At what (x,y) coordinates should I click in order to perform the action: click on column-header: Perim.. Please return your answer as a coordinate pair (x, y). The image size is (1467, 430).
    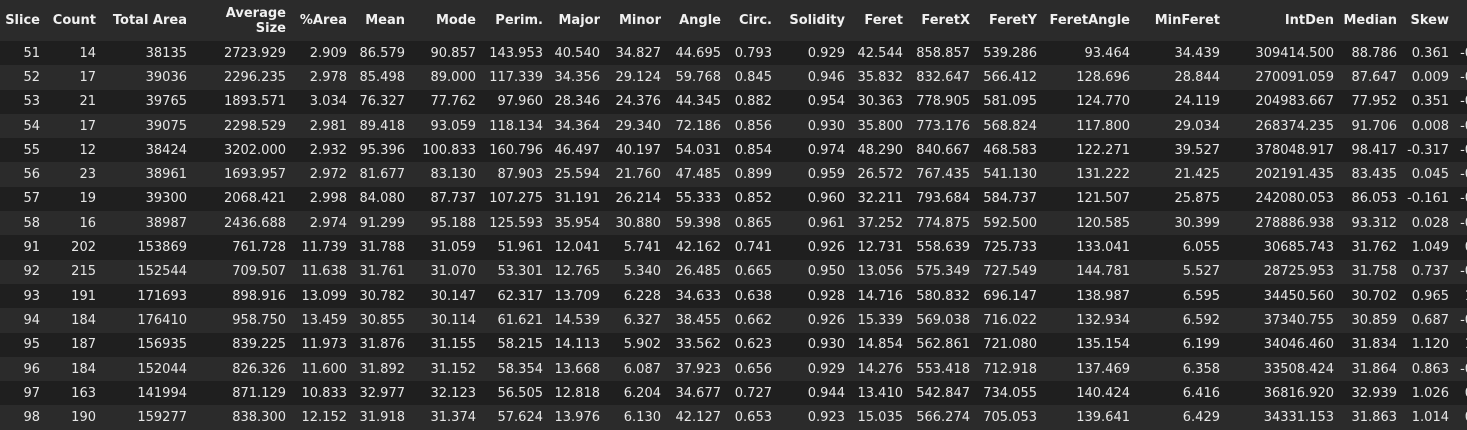
    Looking at the image, I should click on (517, 20).